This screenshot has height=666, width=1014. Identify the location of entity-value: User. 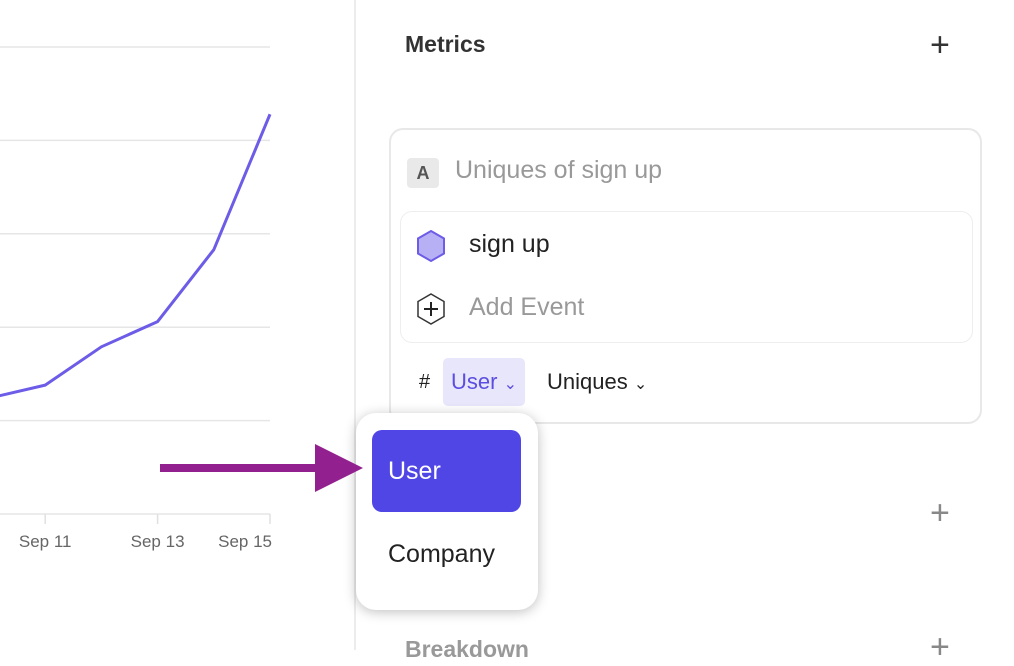
(474, 381).